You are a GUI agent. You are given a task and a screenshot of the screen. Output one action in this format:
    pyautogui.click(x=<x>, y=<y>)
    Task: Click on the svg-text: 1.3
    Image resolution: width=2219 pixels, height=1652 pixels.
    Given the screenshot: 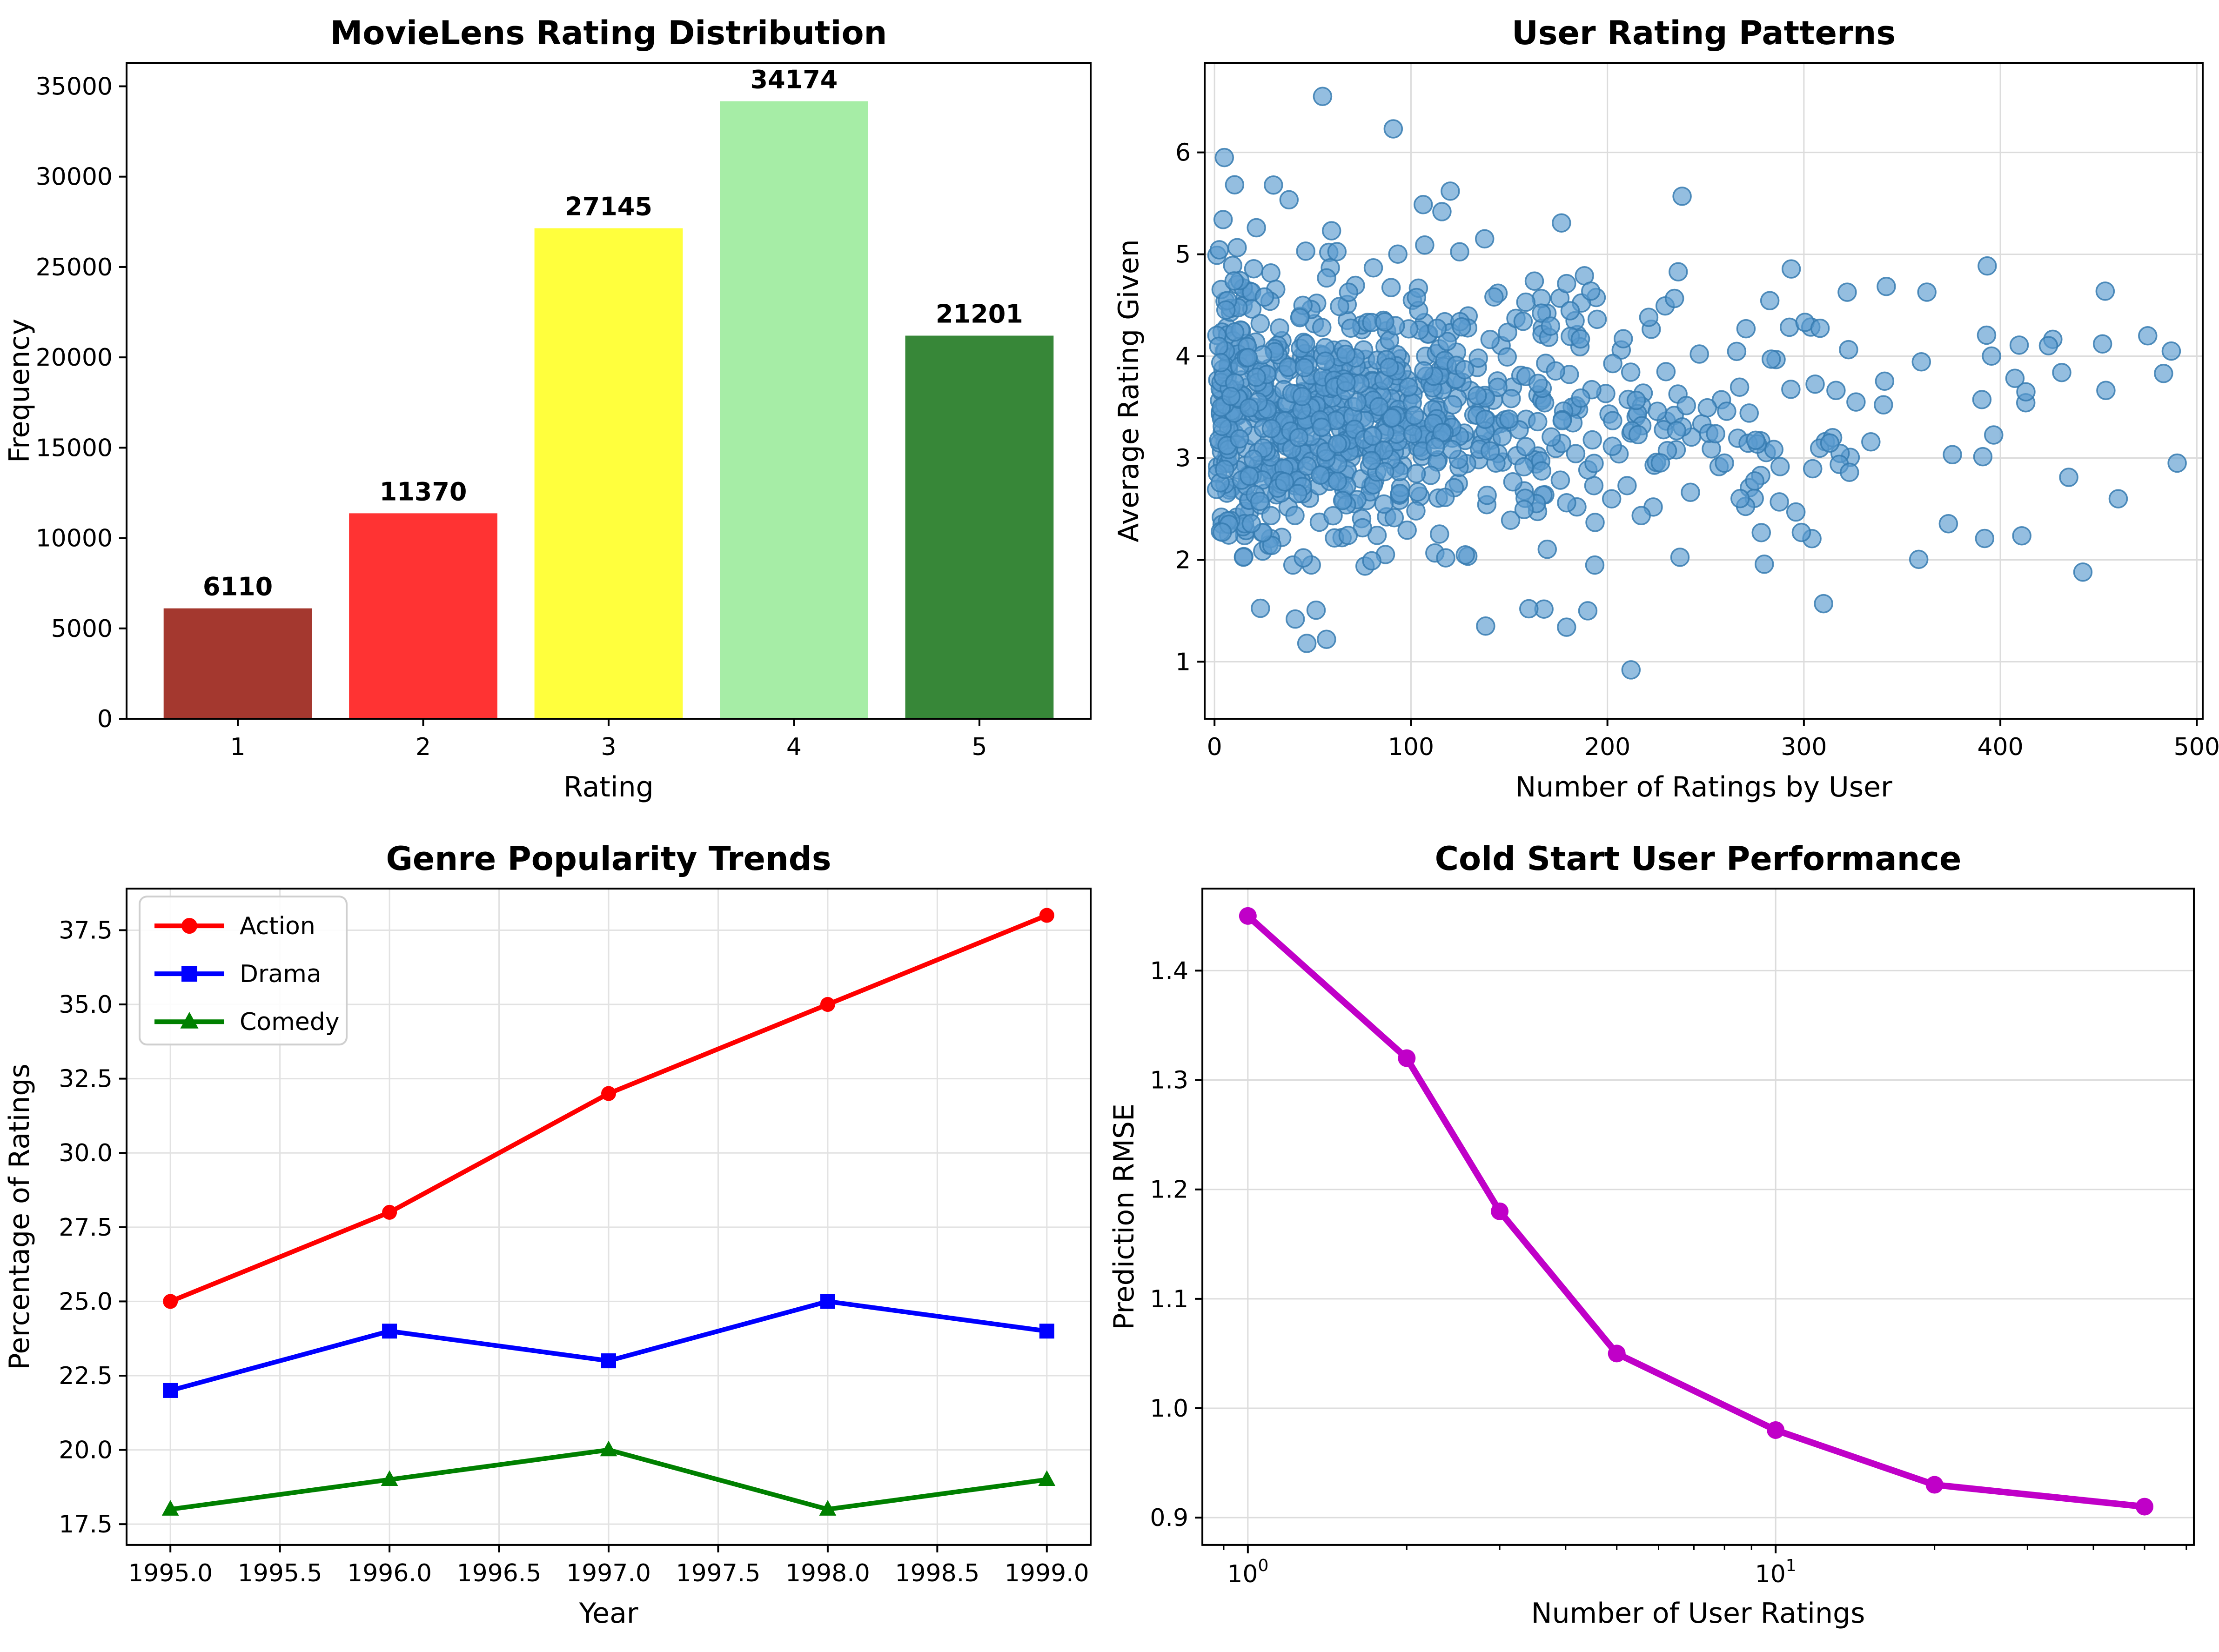 What is the action you would take?
    pyautogui.click(x=1169, y=1081)
    